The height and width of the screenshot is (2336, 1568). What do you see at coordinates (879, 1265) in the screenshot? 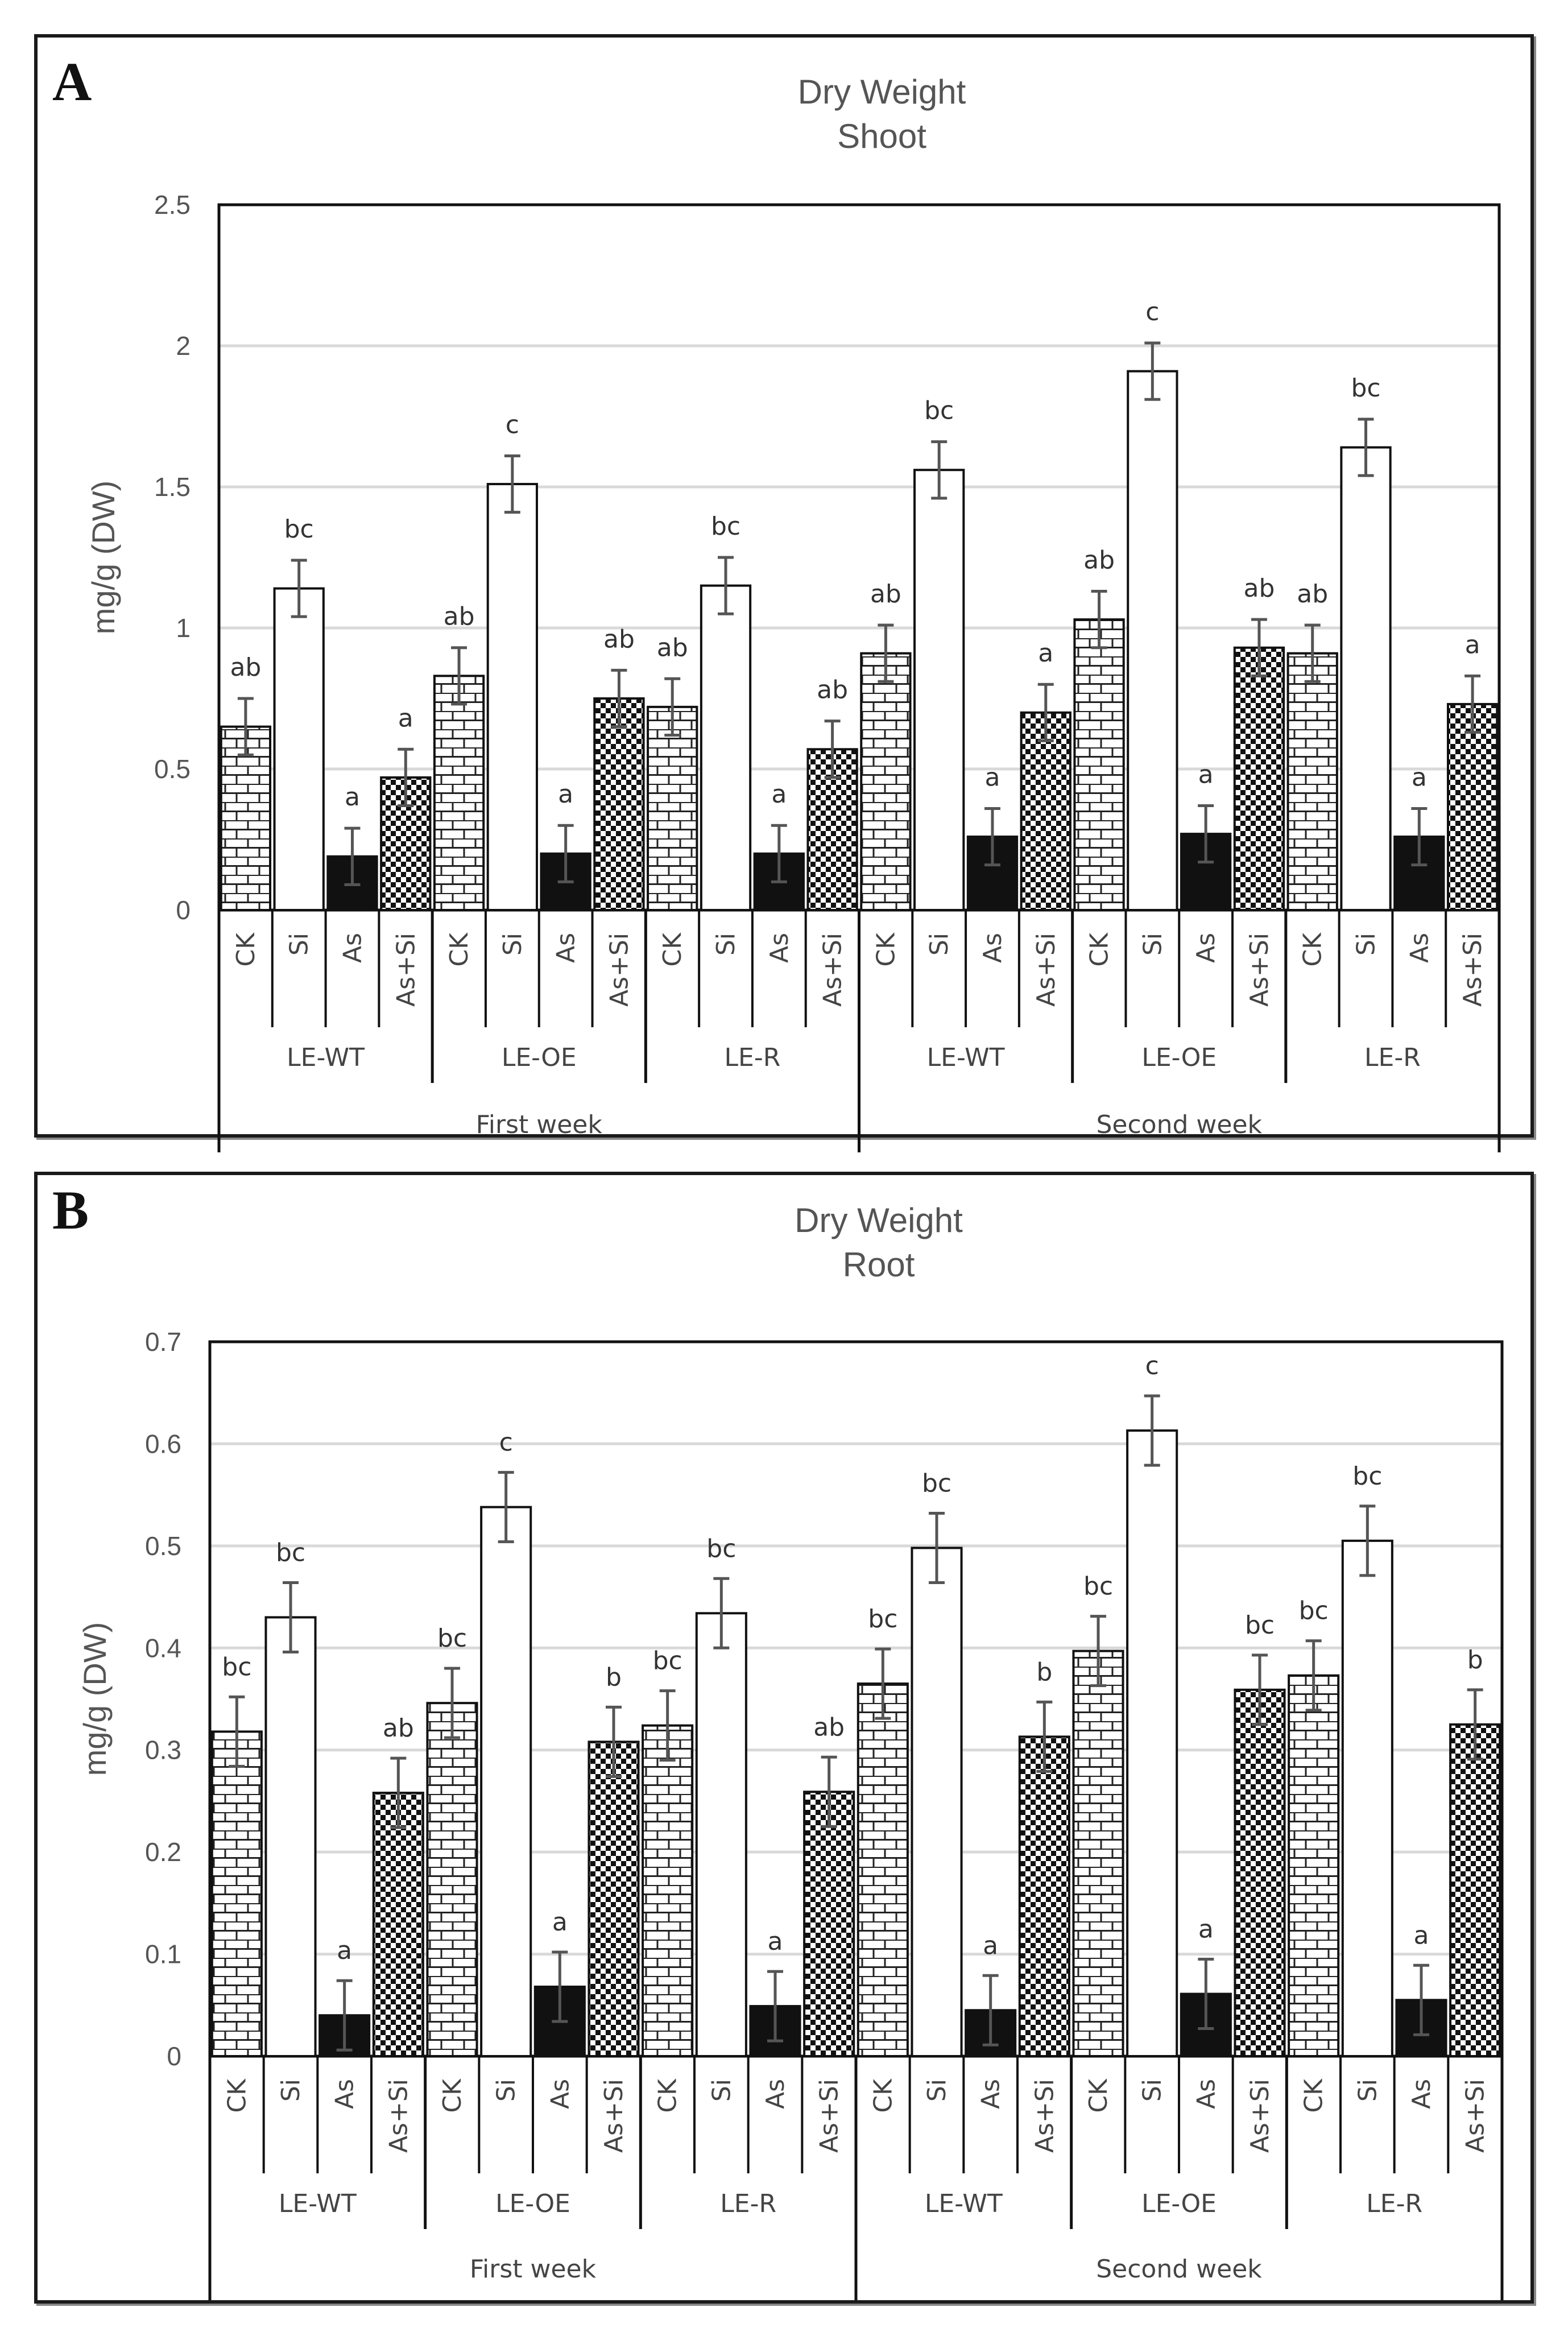
I see `chart-title-line2: Root` at bounding box center [879, 1265].